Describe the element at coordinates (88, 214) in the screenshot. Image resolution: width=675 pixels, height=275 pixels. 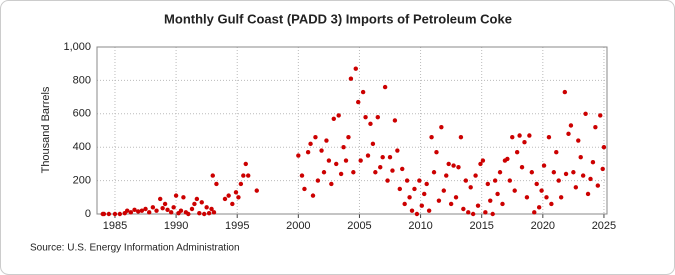
I see `y-tick-label: 0` at that location.